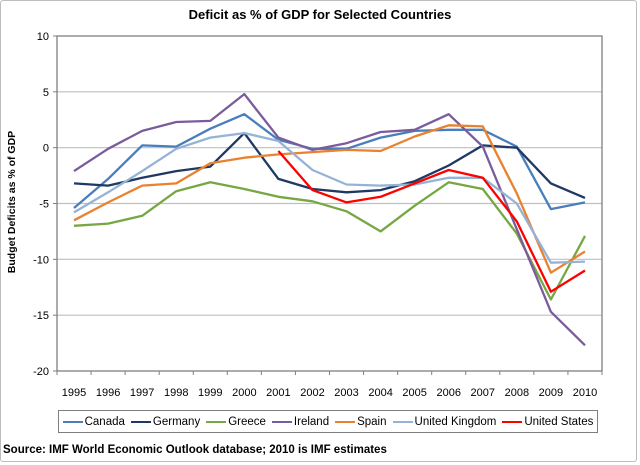 The image size is (640, 465). What do you see at coordinates (559, 421) in the screenshot?
I see `legend-label: United States` at bounding box center [559, 421].